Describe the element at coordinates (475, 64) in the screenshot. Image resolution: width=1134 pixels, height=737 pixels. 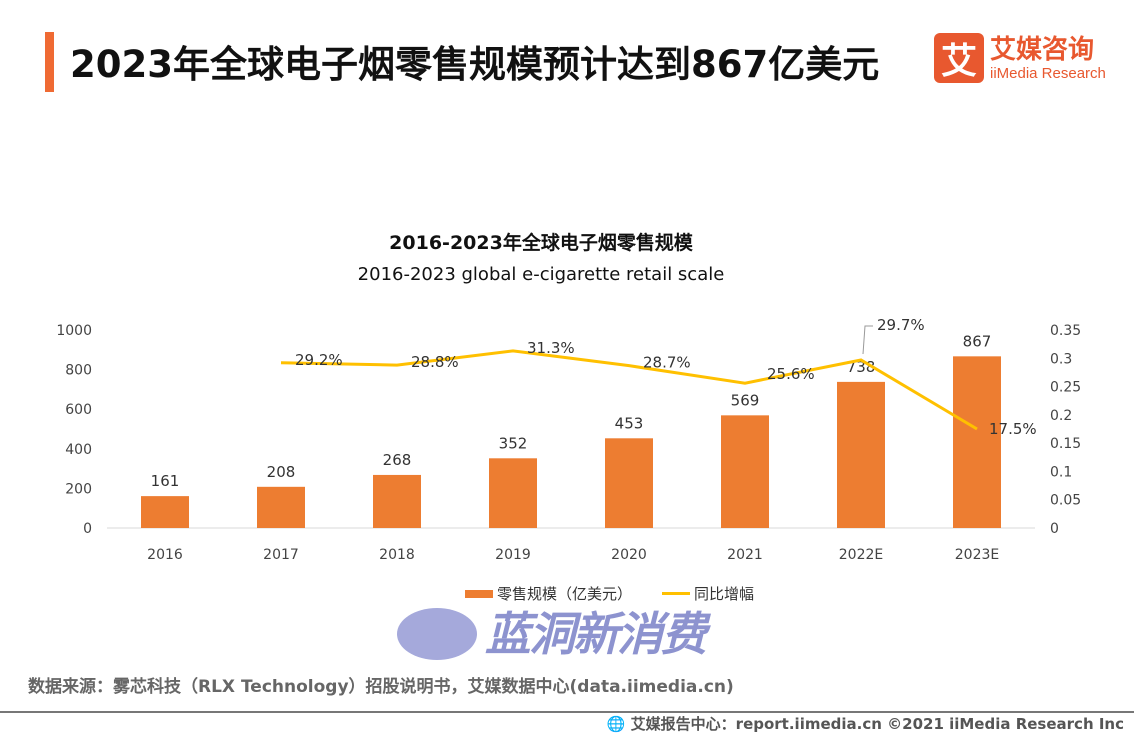
I see `page-title: 2023年全球电子烟零售规模预计达到867亿美元` at that location.